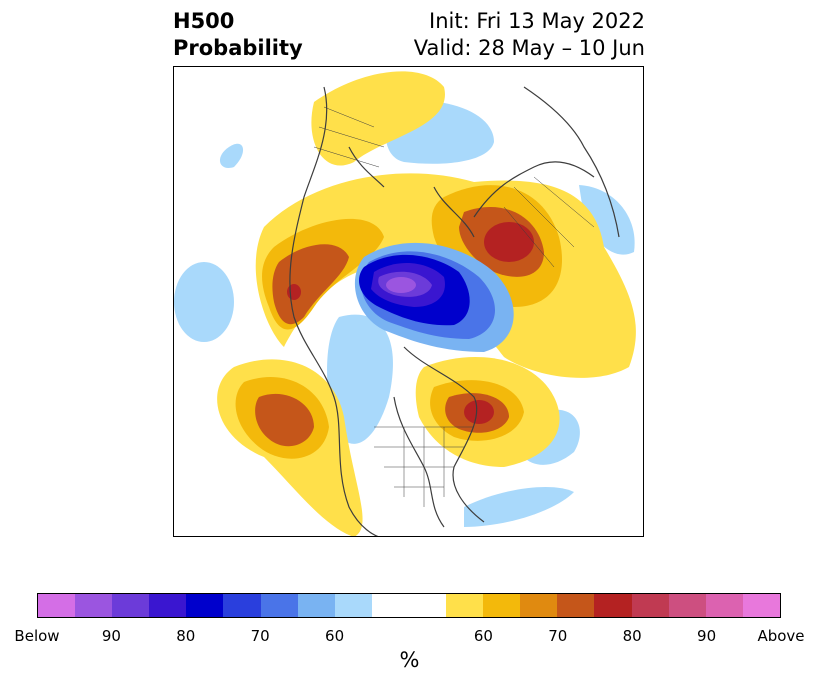 The image size is (819, 686). I want to click on title-product: Probability, so click(238, 48).